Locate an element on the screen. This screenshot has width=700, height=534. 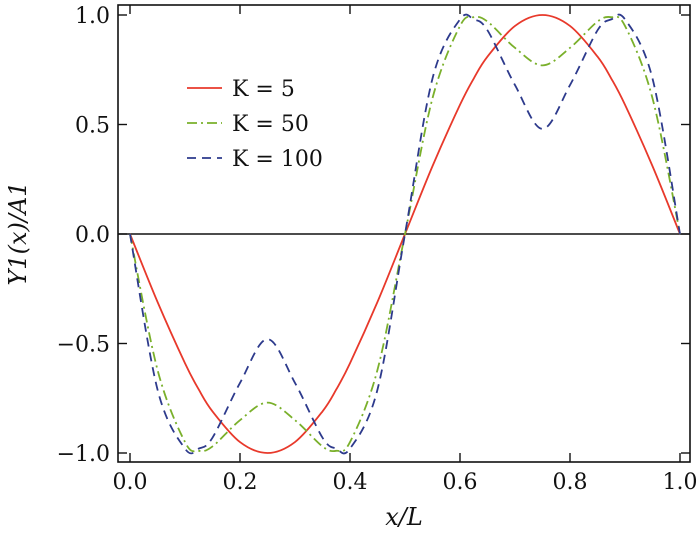
y-tick-label: −0.5 is located at coordinates (83, 345).